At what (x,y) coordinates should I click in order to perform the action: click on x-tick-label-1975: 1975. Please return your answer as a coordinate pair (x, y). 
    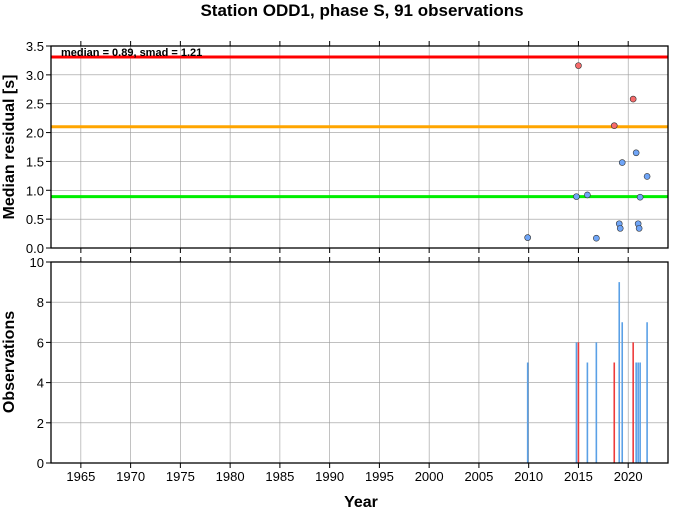
    Looking at the image, I should click on (180, 476).